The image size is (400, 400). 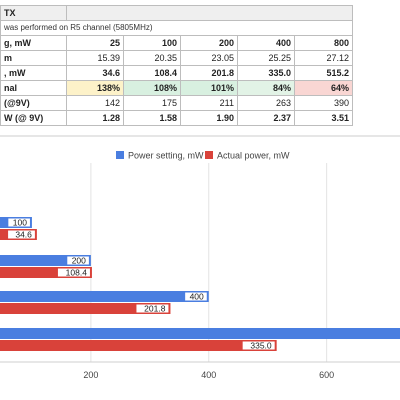 I want to click on legend: Power setting, mW Actual power, mW, so click(x=203, y=156).